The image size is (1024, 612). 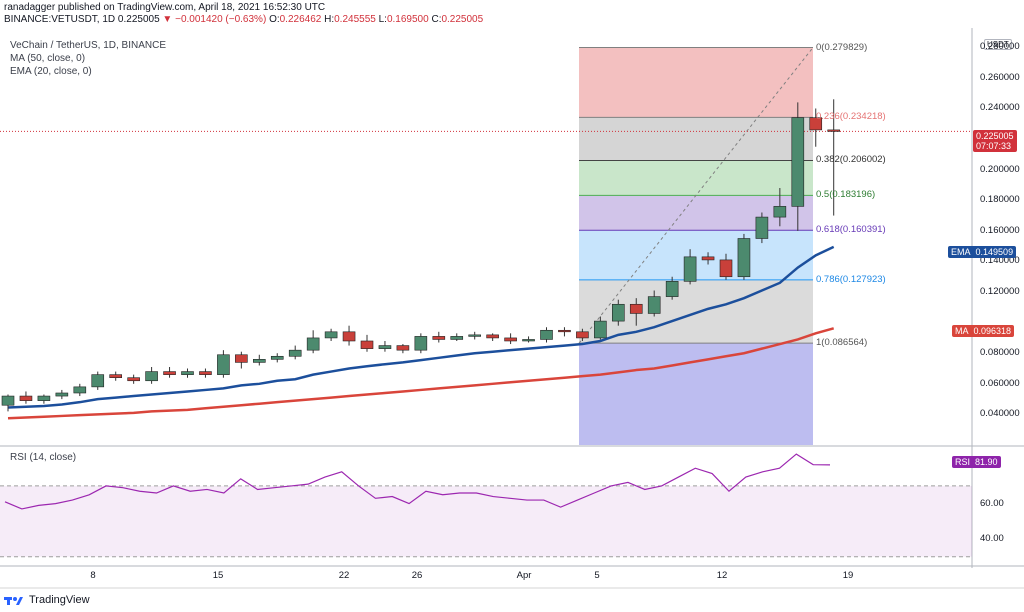 What do you see at coordinates (1000, 414) in the screenshot?
I see `price-tick-label: 0.040000` at bounding box center [1000, 414].